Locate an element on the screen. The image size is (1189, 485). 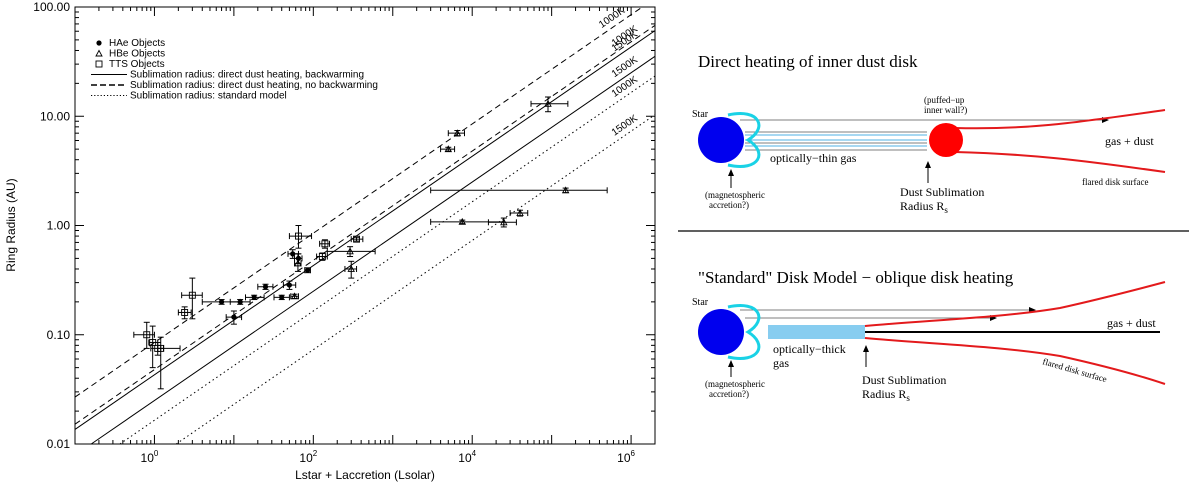
x-tick-label: 10⁴ is located at coordinates (467, 457).